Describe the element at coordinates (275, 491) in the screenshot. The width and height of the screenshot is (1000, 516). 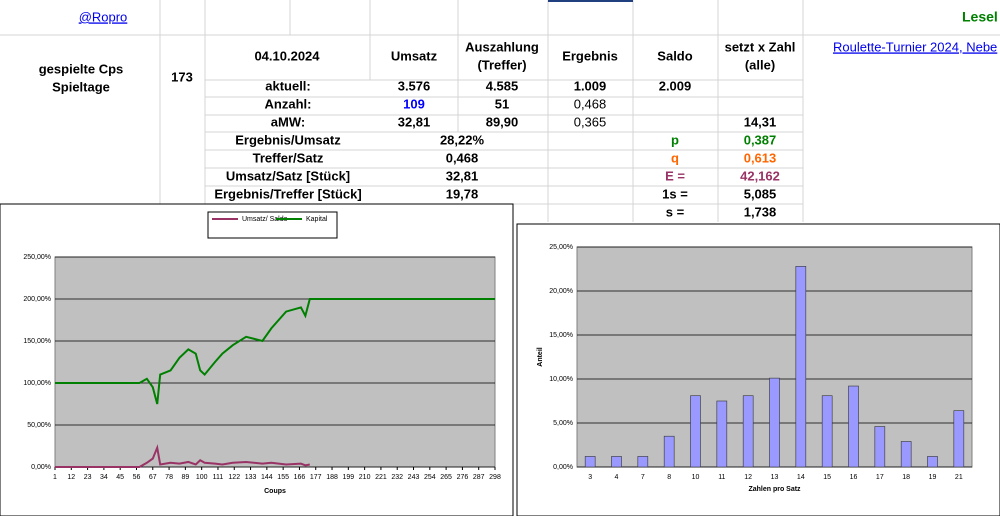
I see `x-axis-title: Coups` at that location.